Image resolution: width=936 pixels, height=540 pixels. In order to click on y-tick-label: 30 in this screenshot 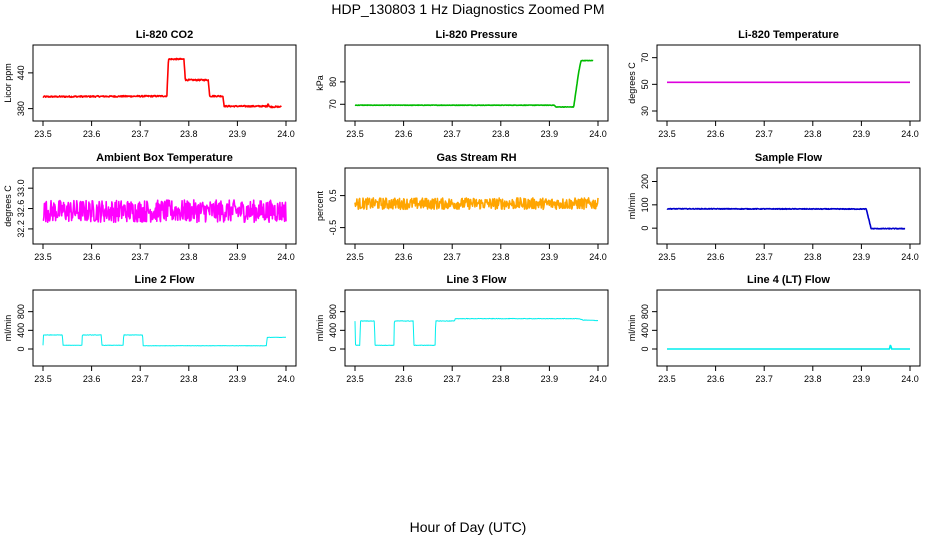, I will do `click(645, 111)`.